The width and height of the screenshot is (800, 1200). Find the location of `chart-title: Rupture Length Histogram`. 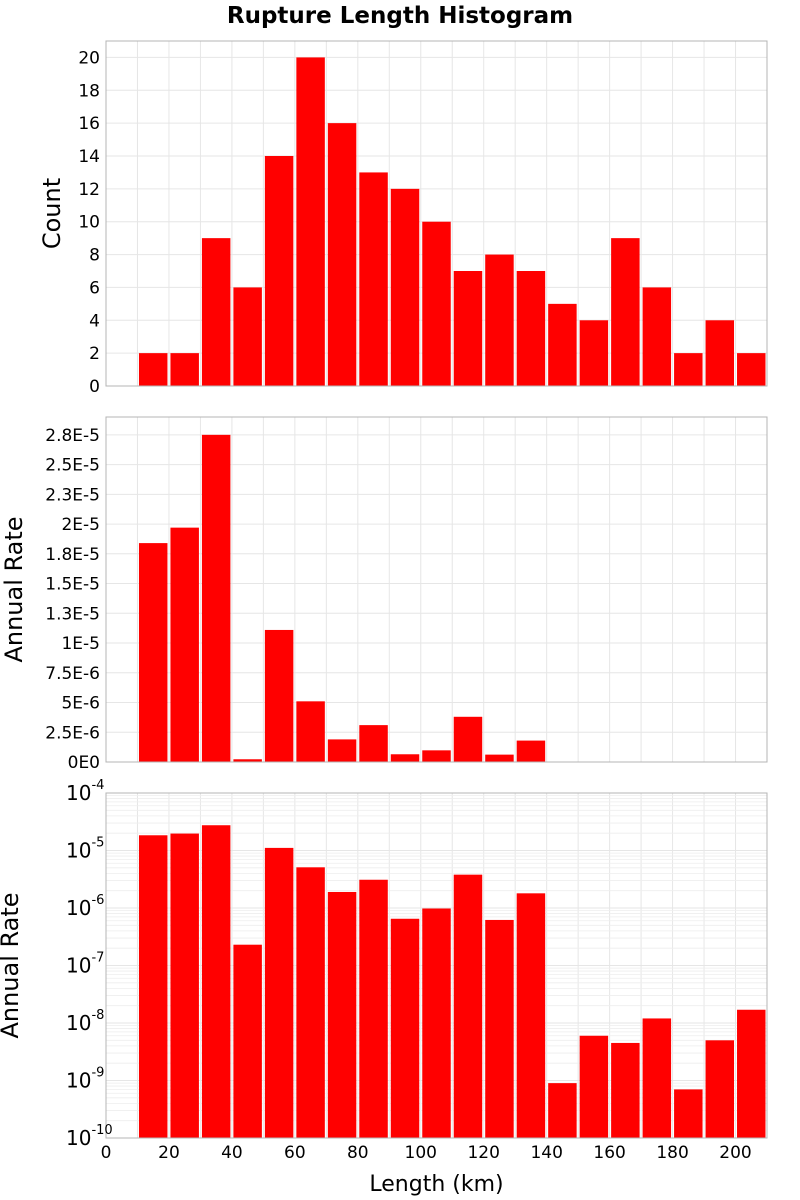

chart-title: Rupture Length Histogram is located at coordinates (400, 16).